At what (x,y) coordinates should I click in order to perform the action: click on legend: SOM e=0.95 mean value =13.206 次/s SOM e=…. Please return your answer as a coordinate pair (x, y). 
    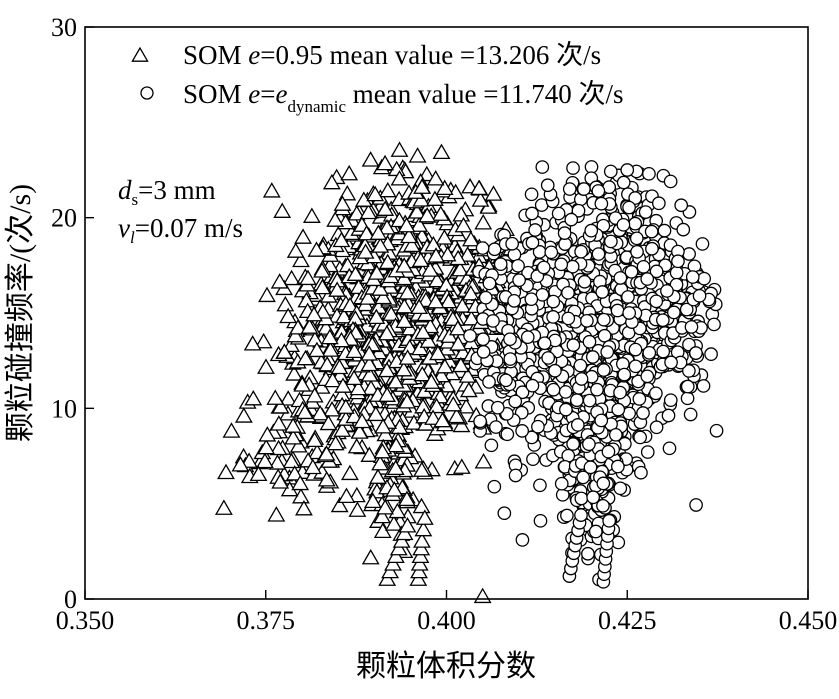
    Looking at the image, I should click on (377, 78).